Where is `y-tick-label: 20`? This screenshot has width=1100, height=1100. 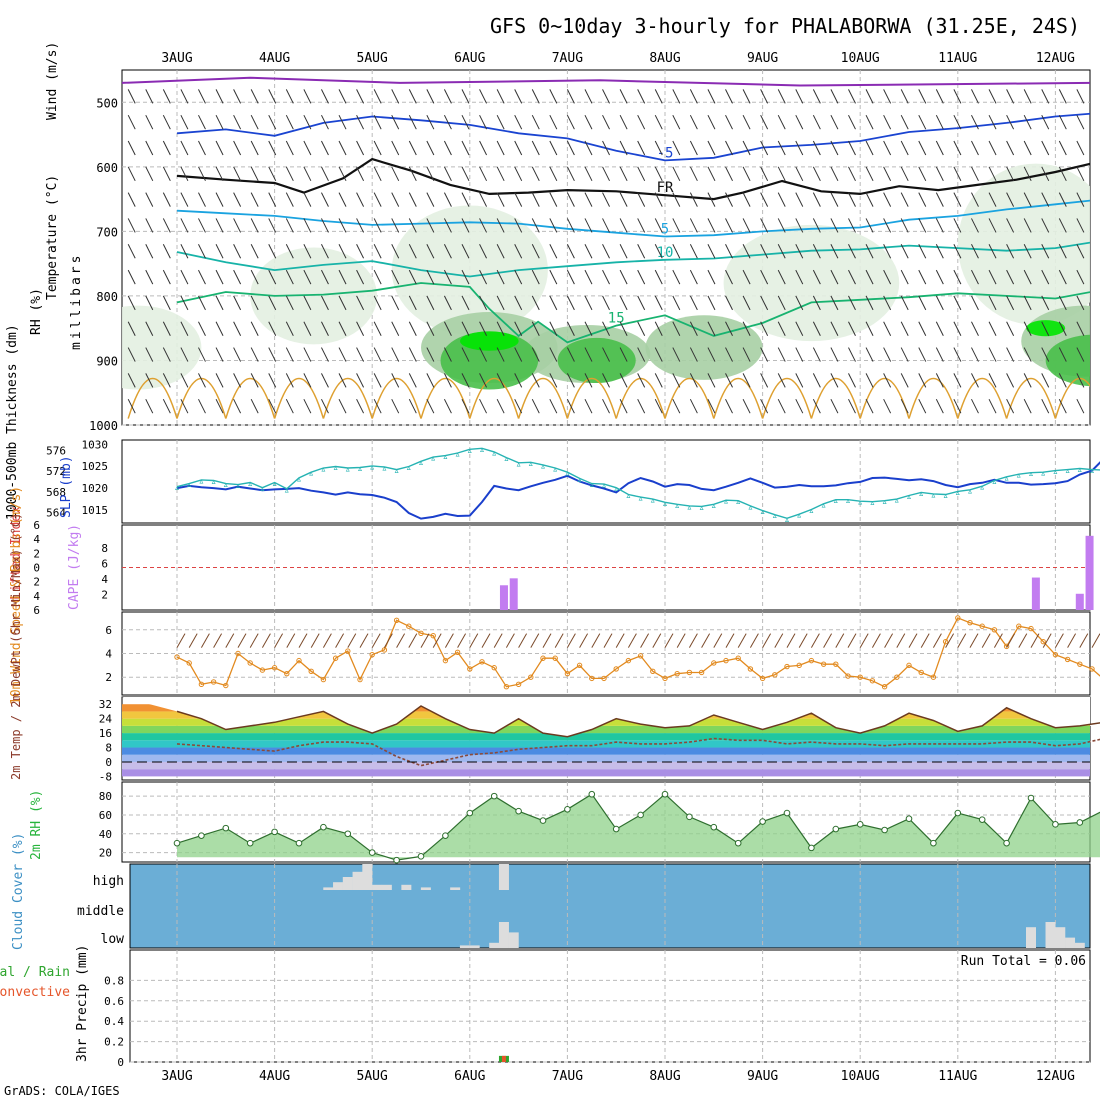
y-tick-label: 20 is located at coordinates (105, 853).